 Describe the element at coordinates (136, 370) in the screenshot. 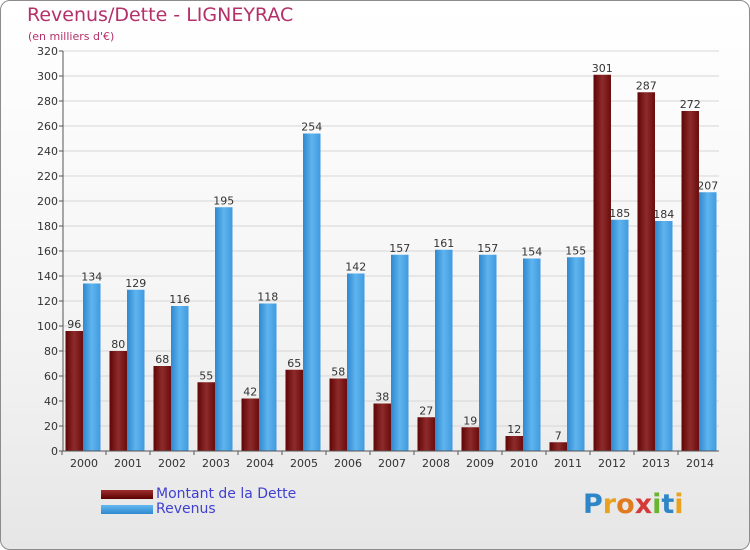

I see `bar-revenue-2001` at that location.